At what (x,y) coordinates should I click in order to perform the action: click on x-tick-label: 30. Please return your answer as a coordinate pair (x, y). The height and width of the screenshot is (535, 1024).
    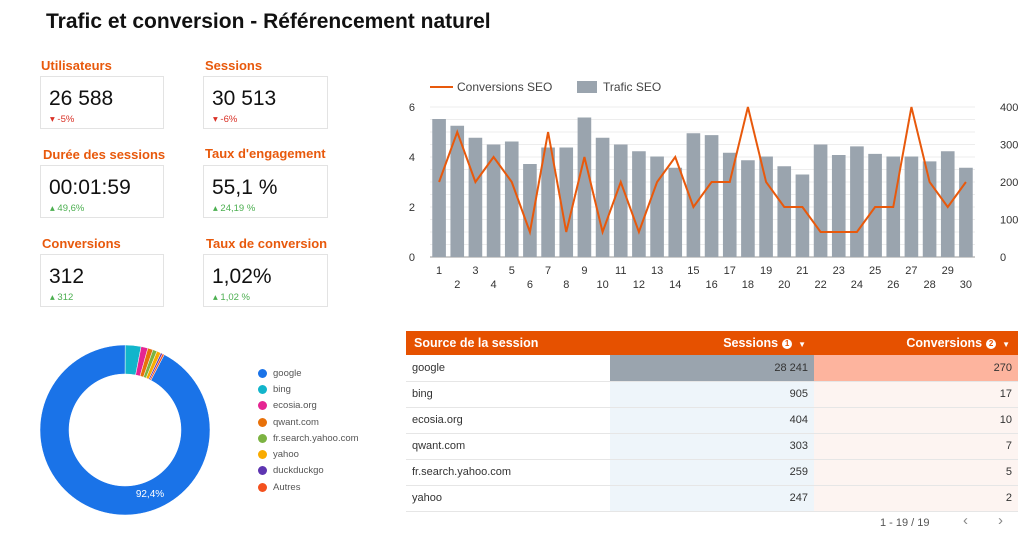
    Looking at the image, I should click on (966, 285).